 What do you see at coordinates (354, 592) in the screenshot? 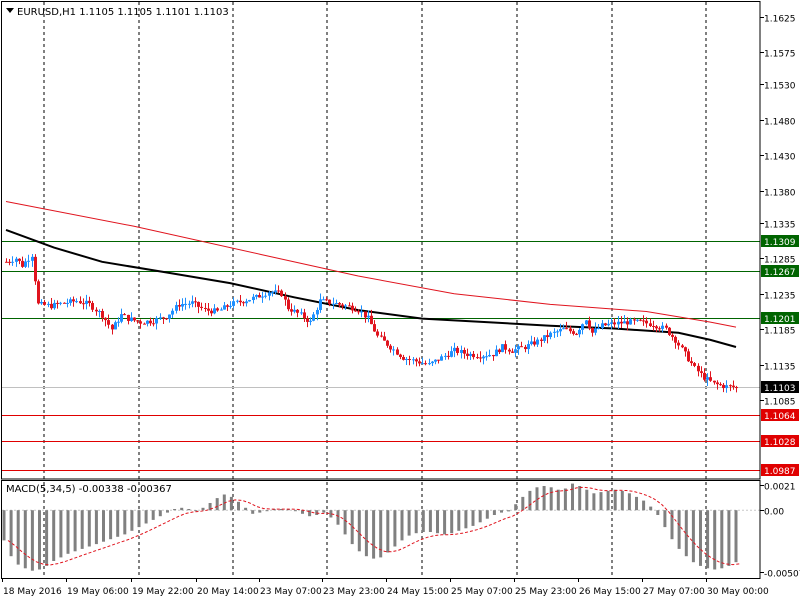
I see `time-tick-label: 23 May 23:00` at bounding box center [354, 592].